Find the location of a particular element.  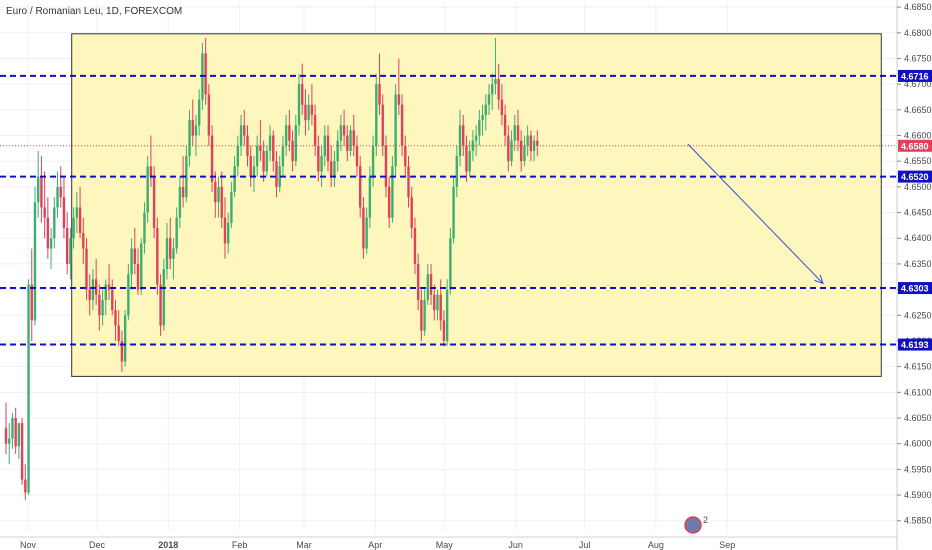

last-price-label: 4.6580 is located at coordinates (915, 146).